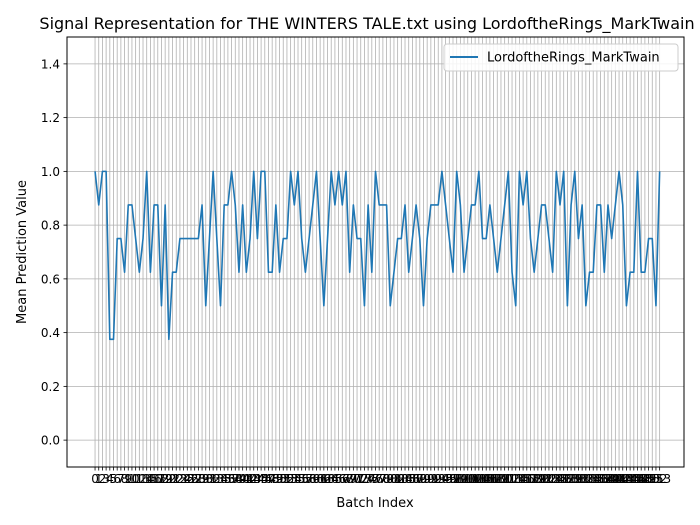 The width and height of the screenshot is (700, 525). I want to click on y-tick-label: 1.0, so click(50, 172).